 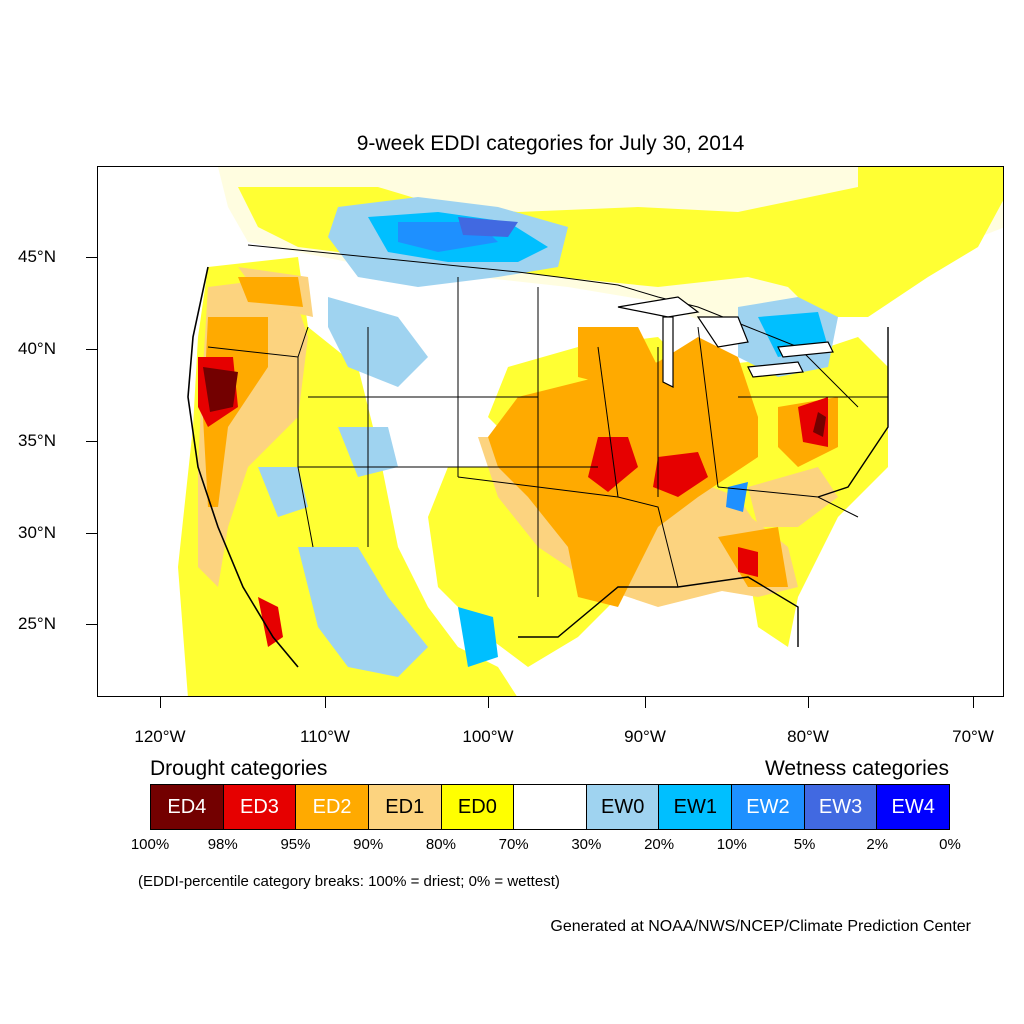 What do you see at coordinates (586, 844) in the screenshot?
I see `percentile-label: 30%` at bounding box center [586, 844].